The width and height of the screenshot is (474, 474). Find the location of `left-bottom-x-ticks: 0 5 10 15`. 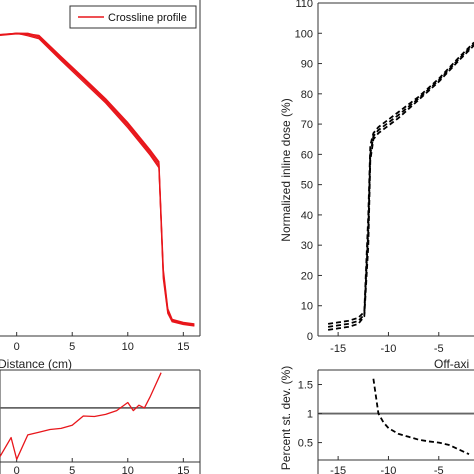

left-bottom-x-ticks: 0 5 10 15 is located at coordinates (101, 466).